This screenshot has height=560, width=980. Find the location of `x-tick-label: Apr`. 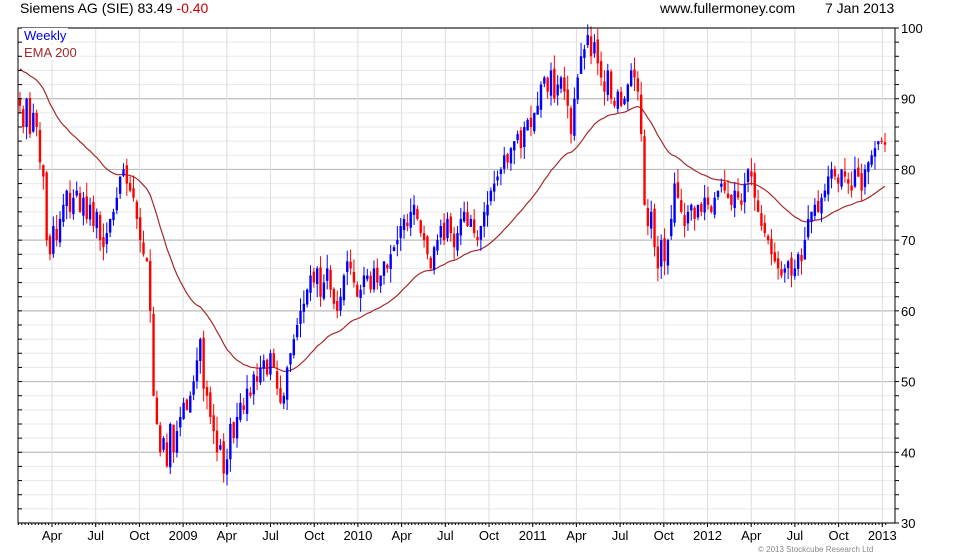

x-tick-label: Apr is located at coordinates (751, 535).